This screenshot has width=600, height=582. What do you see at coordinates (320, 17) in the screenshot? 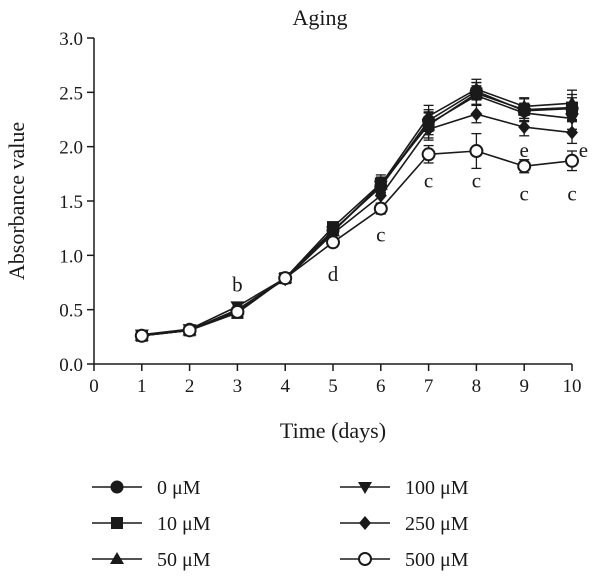
I see `chart-title: Aging` at bounding box center [320, 17].